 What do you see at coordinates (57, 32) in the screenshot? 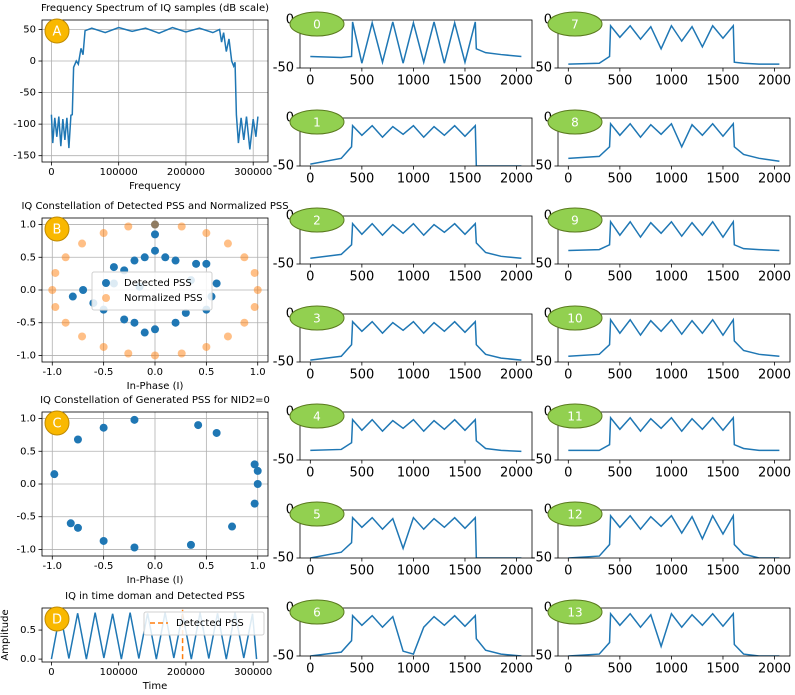
I see `badge-label: A` at bounding box center [57, 32].